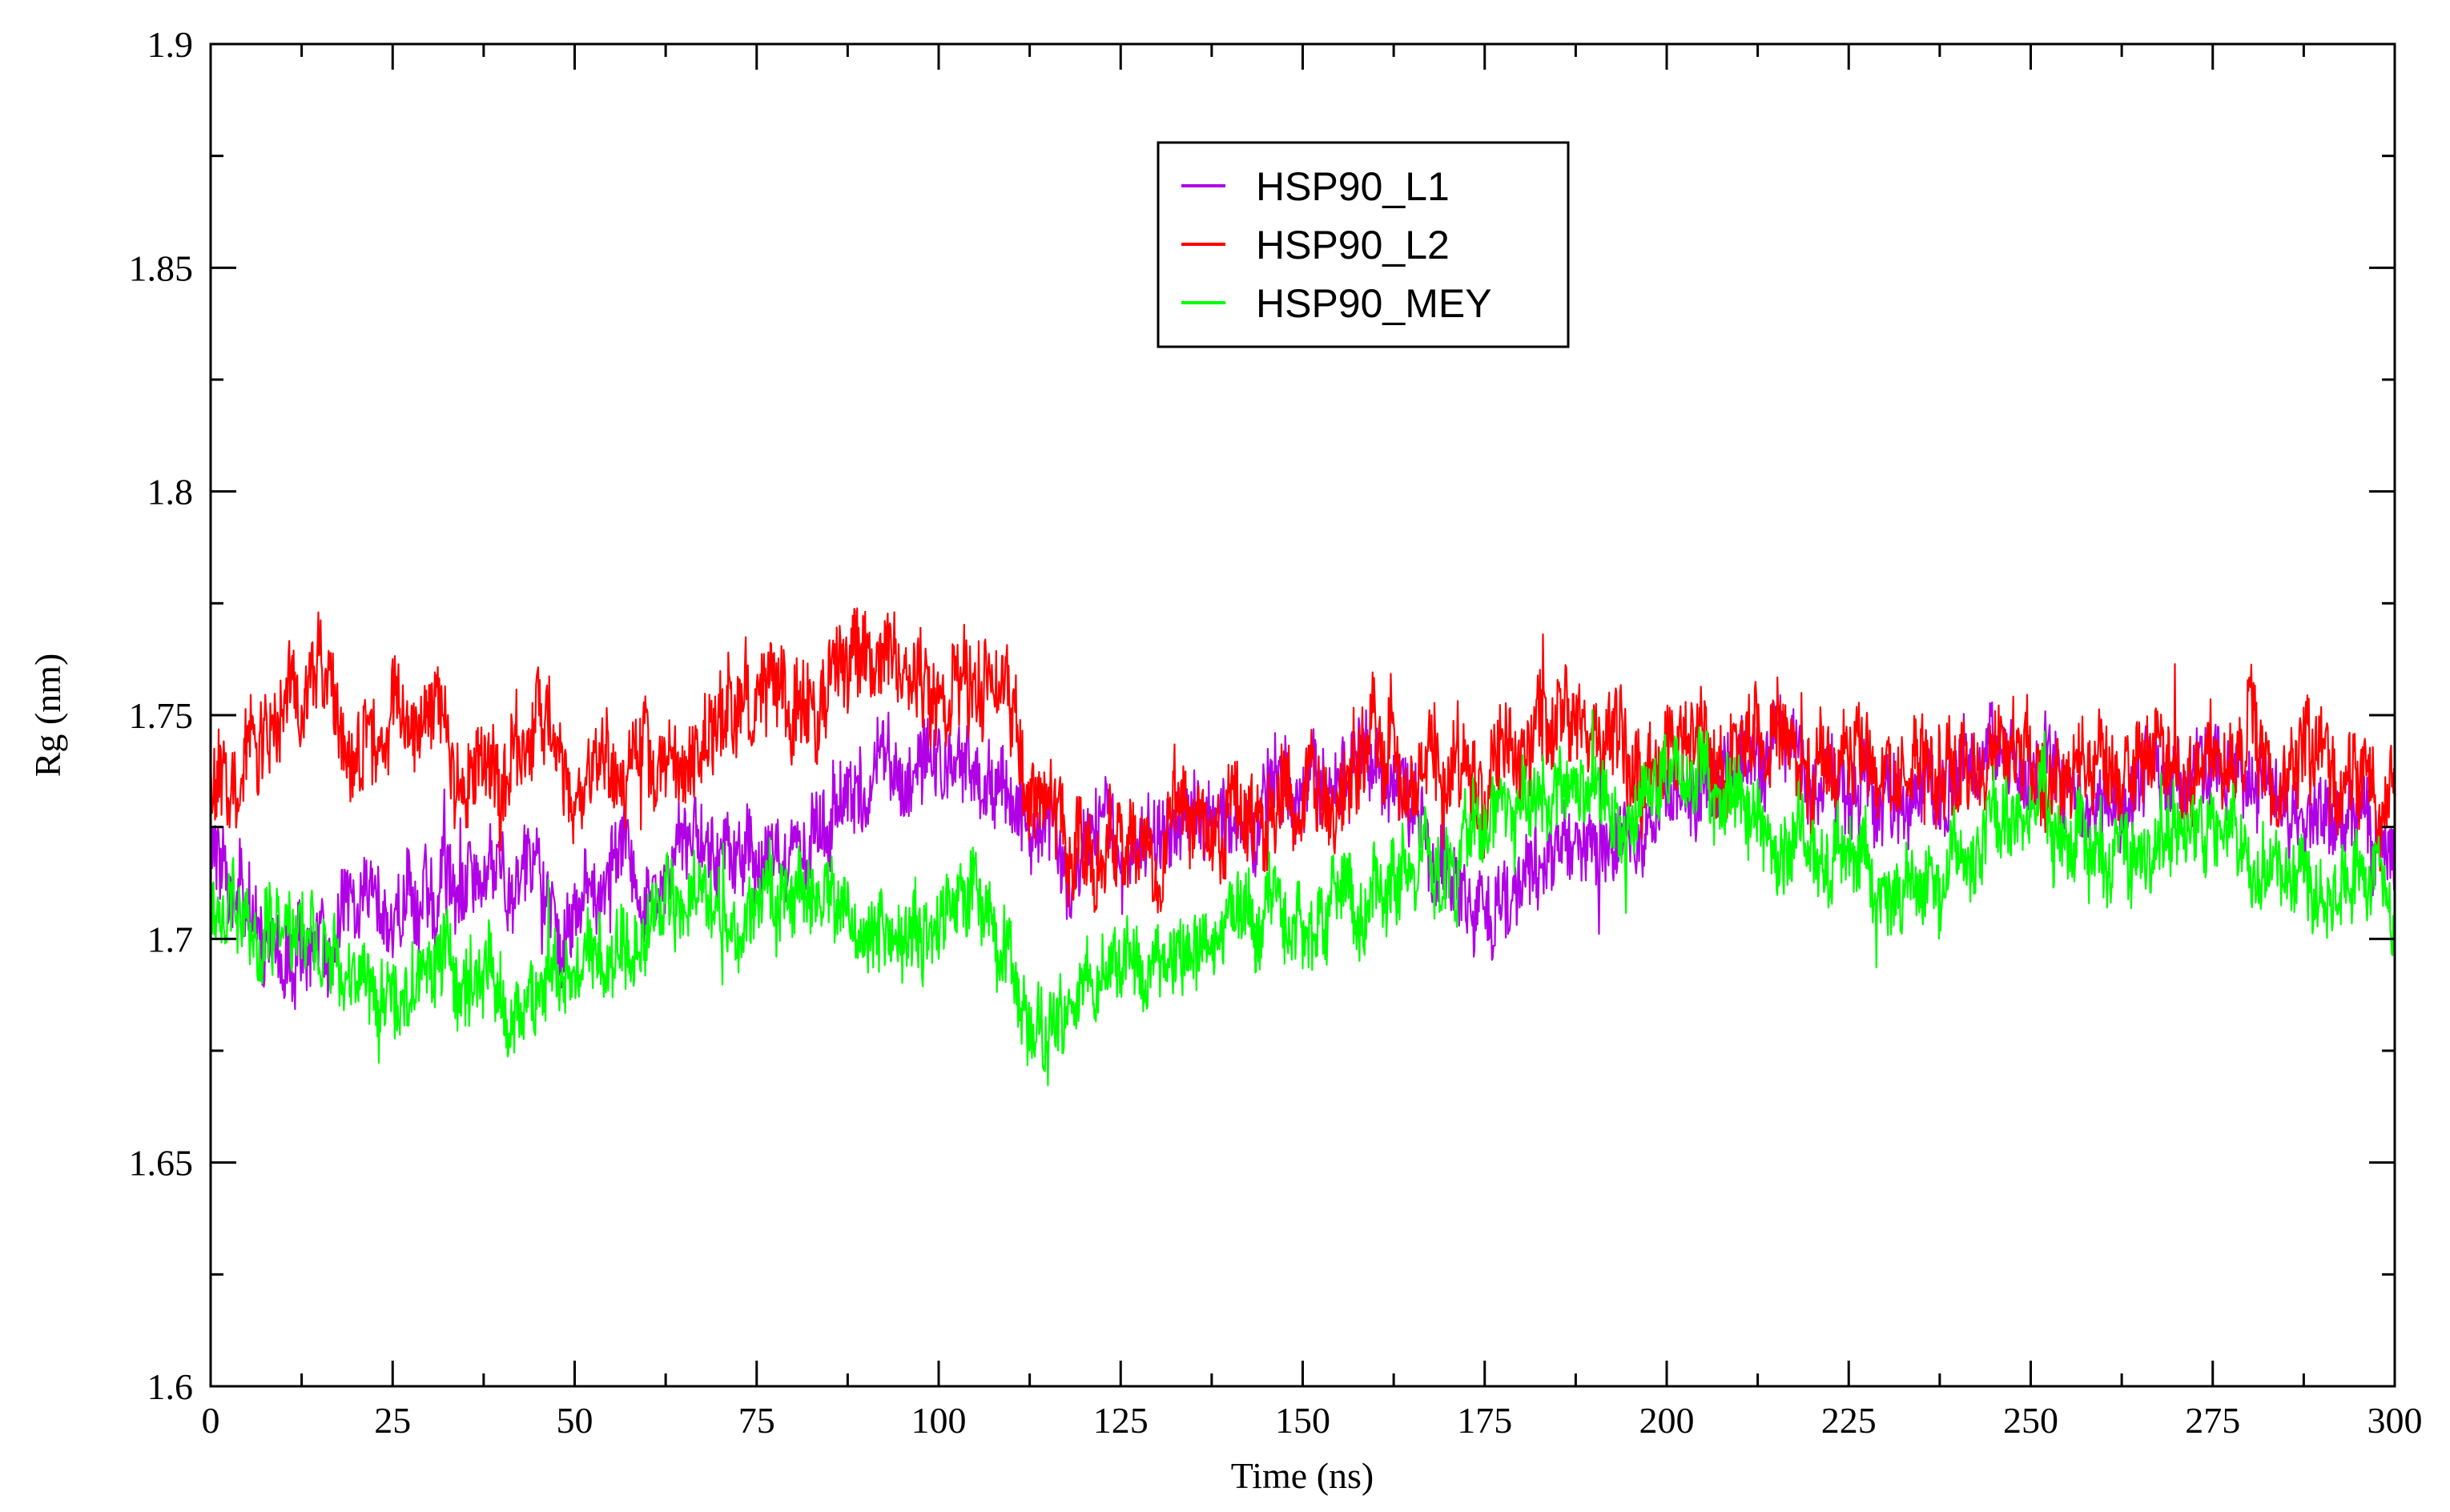 Image resolution: width=2450 pixels, height=1512 pixels. I want to click on legend-box, so click(1364, 244).